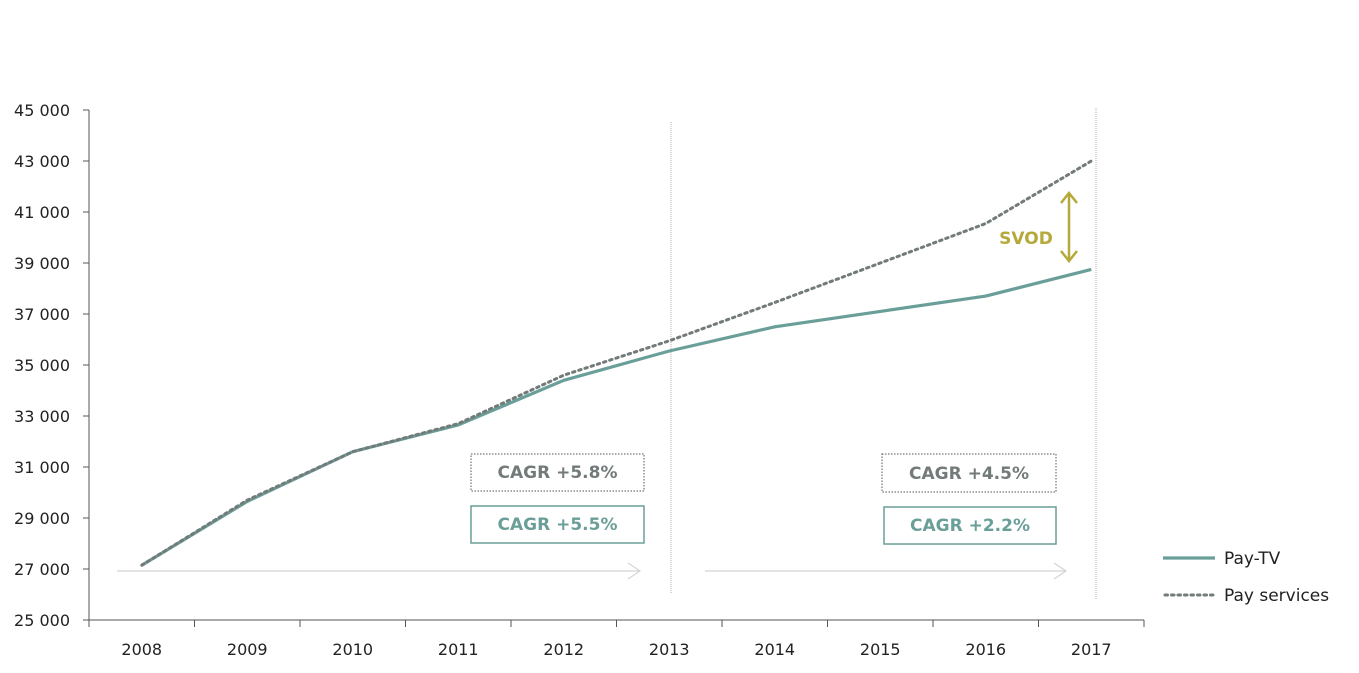  I want to click on x-tick-label: 2016, so click(985, 649).